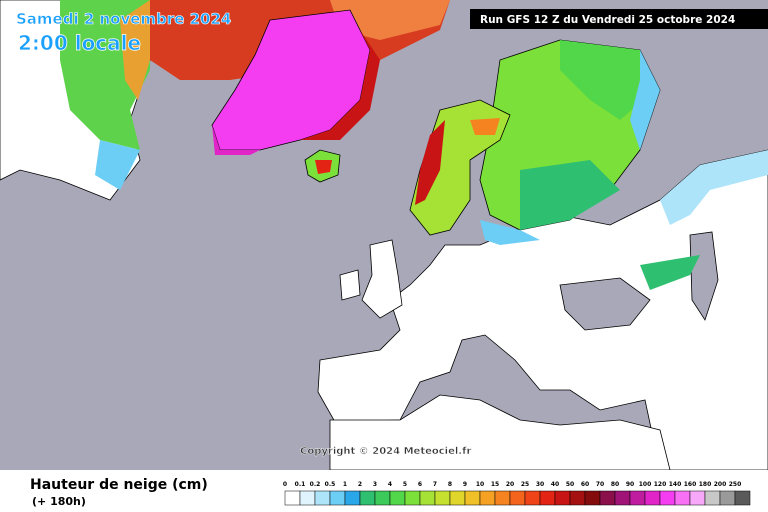 This screenshot has width=768, height=512. What do you see at coordinates (660, 484) in the screenshot?
I see `legend-label: 120` at bounding box center [660, 484].